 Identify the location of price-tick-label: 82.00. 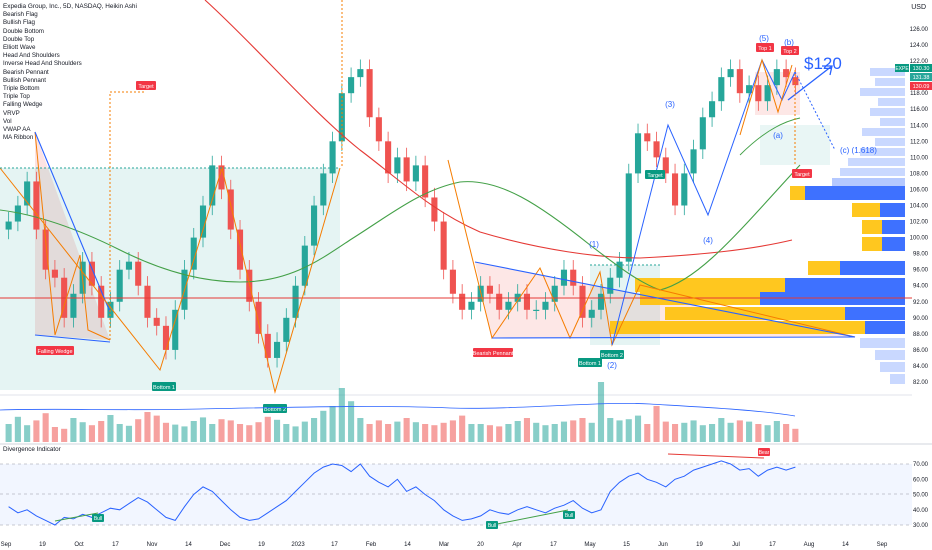
(921, 383).